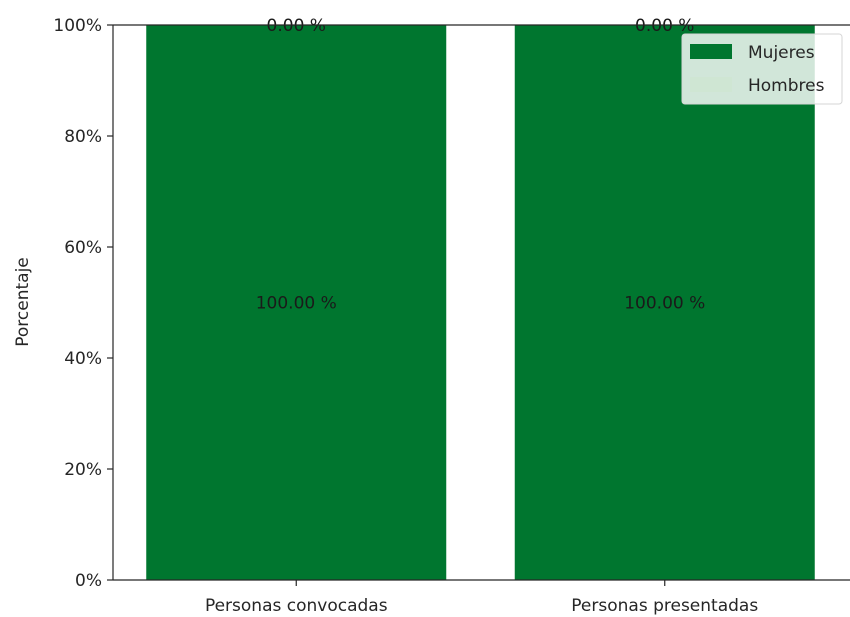  I want to click on data-label-mujeres-2: 100.00 %, so click(664, 304).